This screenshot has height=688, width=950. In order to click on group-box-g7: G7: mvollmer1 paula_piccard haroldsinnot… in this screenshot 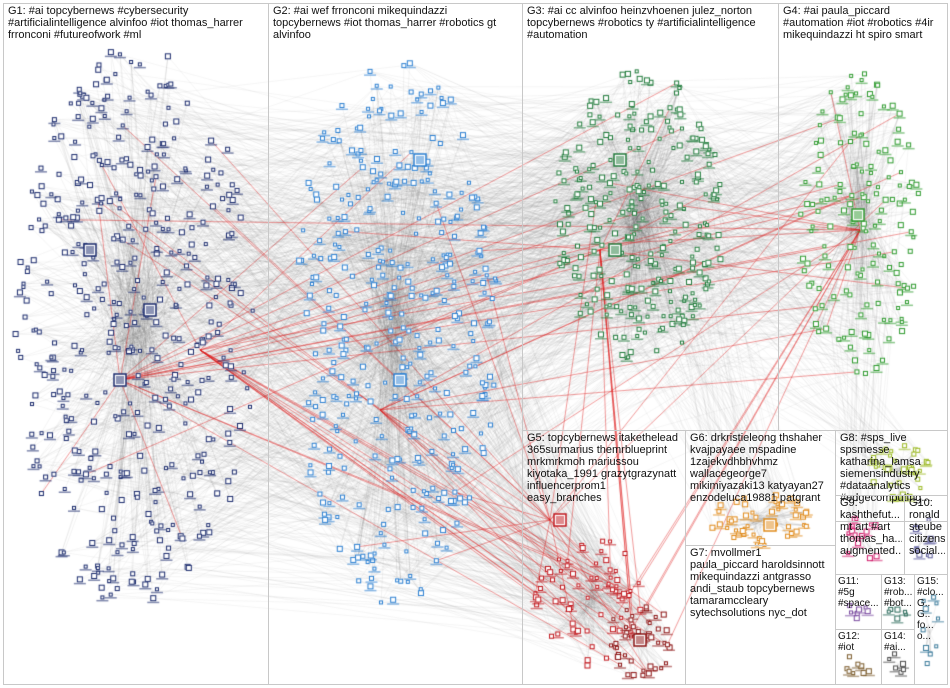, I will do `click(760, 615)`.